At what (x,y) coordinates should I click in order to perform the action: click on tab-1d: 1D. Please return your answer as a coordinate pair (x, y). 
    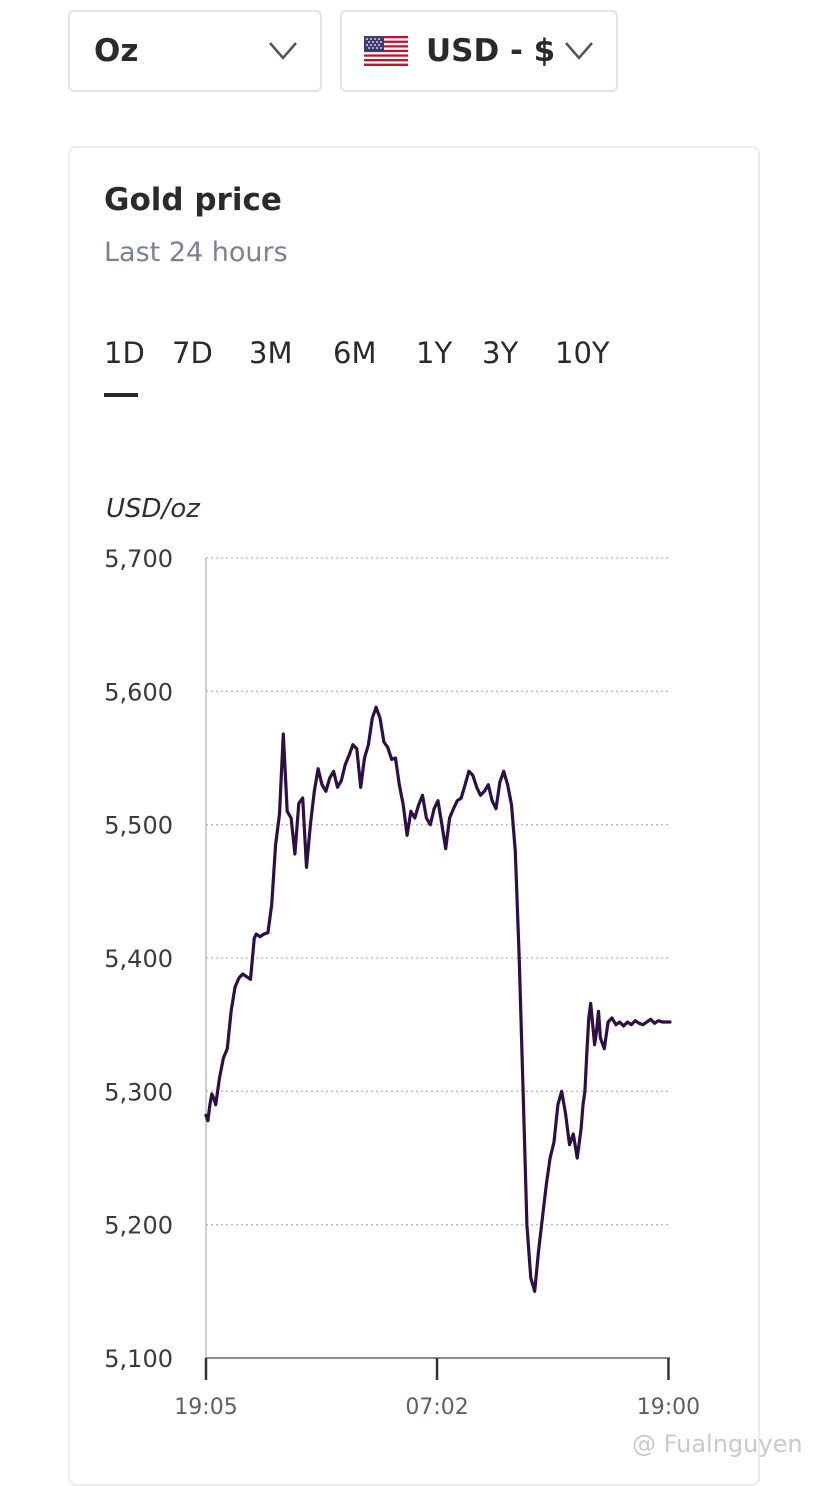
    Looking at the image, I should click on (124, 366).